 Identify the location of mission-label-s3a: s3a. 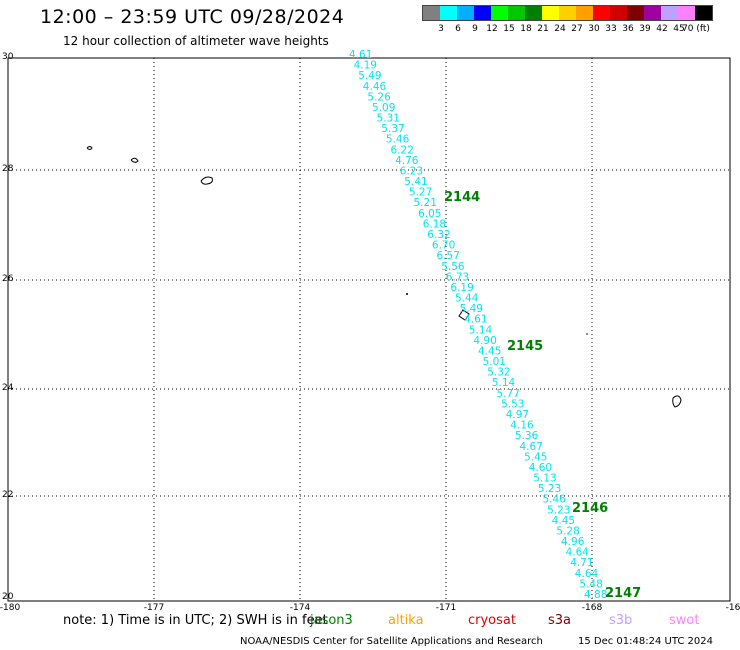
(560, 620).